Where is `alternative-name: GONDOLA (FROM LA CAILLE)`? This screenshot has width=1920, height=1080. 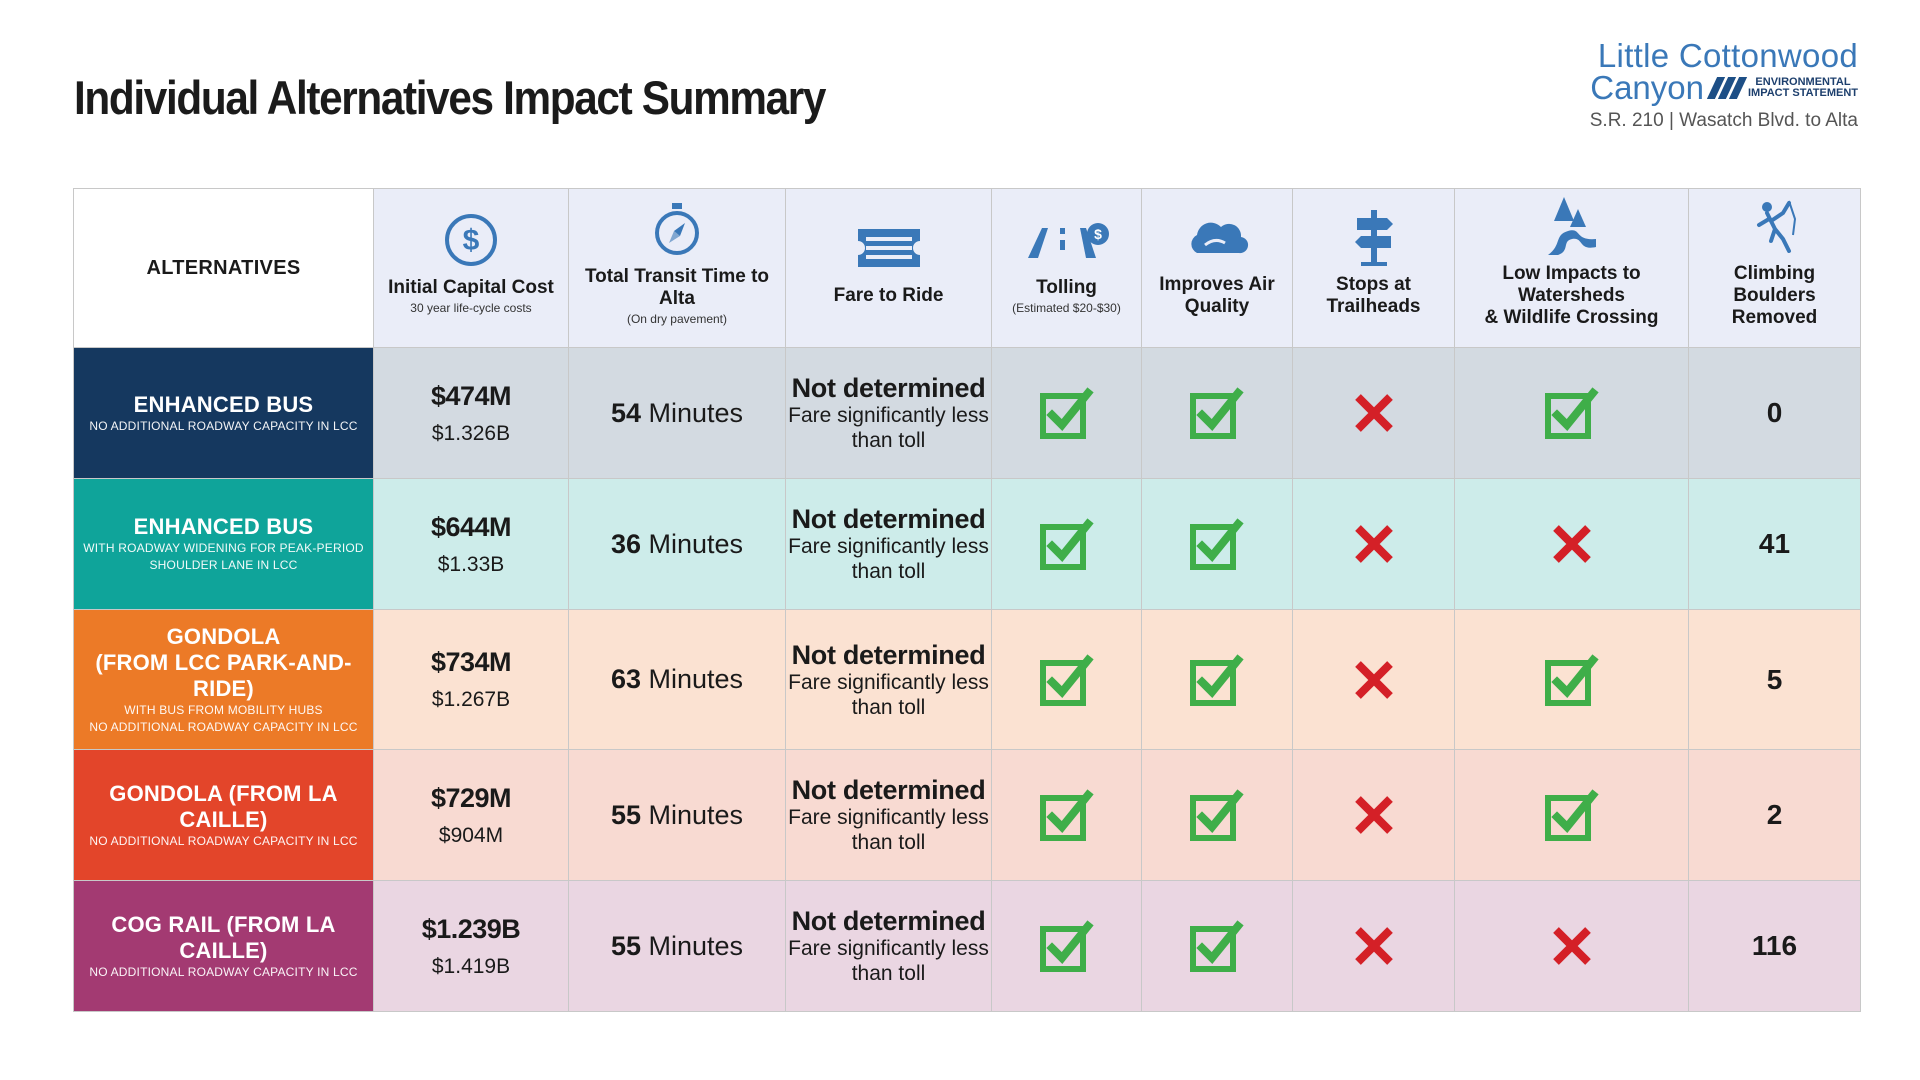 alternative-name: GONDOLA (FROM LA CAILLE) is located at coordinates (223, 807).